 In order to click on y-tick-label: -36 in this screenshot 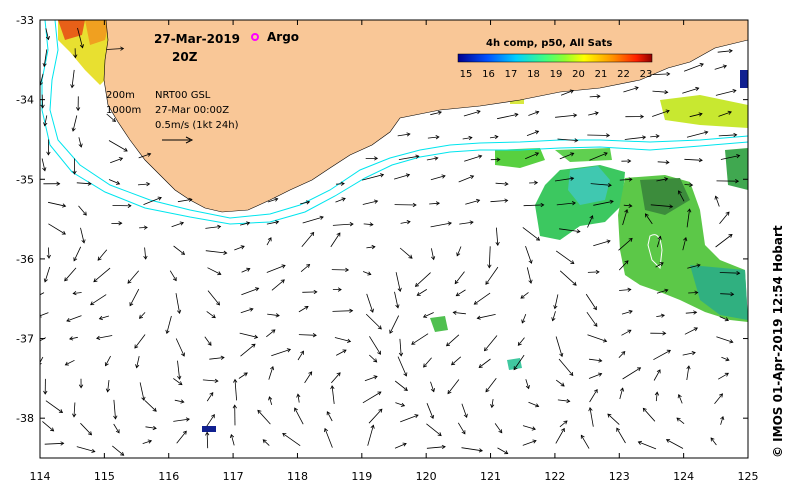, I will do `click(25, 259)`.